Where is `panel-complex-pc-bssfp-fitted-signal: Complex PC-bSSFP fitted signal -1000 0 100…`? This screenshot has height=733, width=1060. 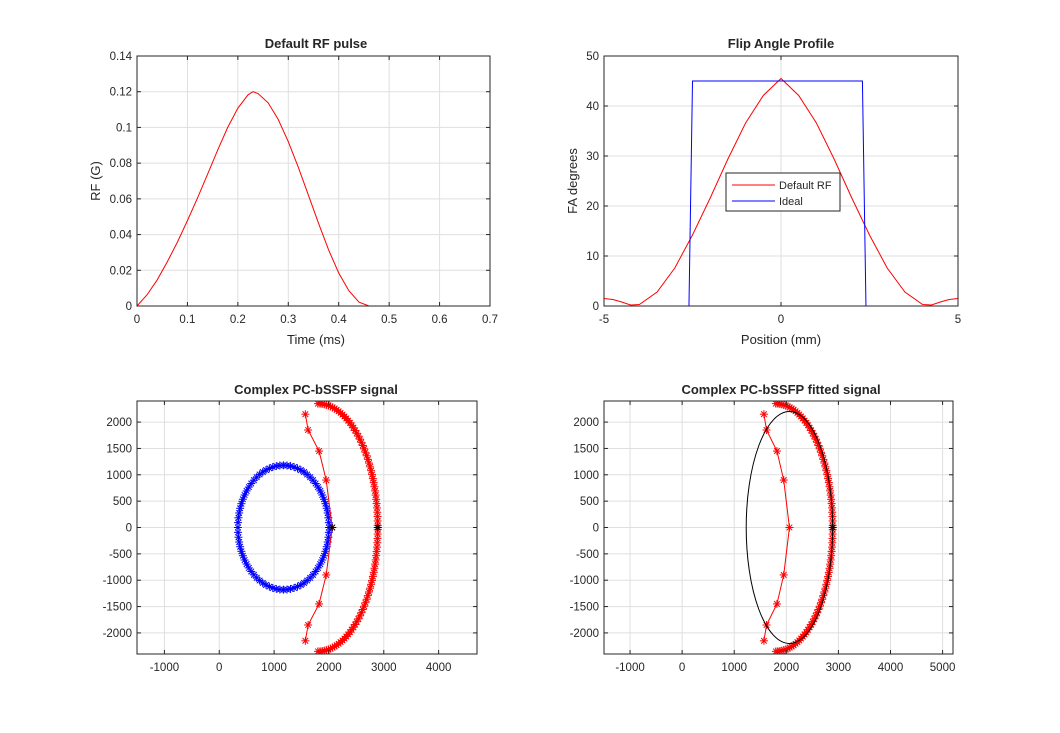 panel-complex-pc-bssfp-fitted-signal: Complex PC-bSSFP fitted signal -1000 0 100… is located at coordinates (763, 528).